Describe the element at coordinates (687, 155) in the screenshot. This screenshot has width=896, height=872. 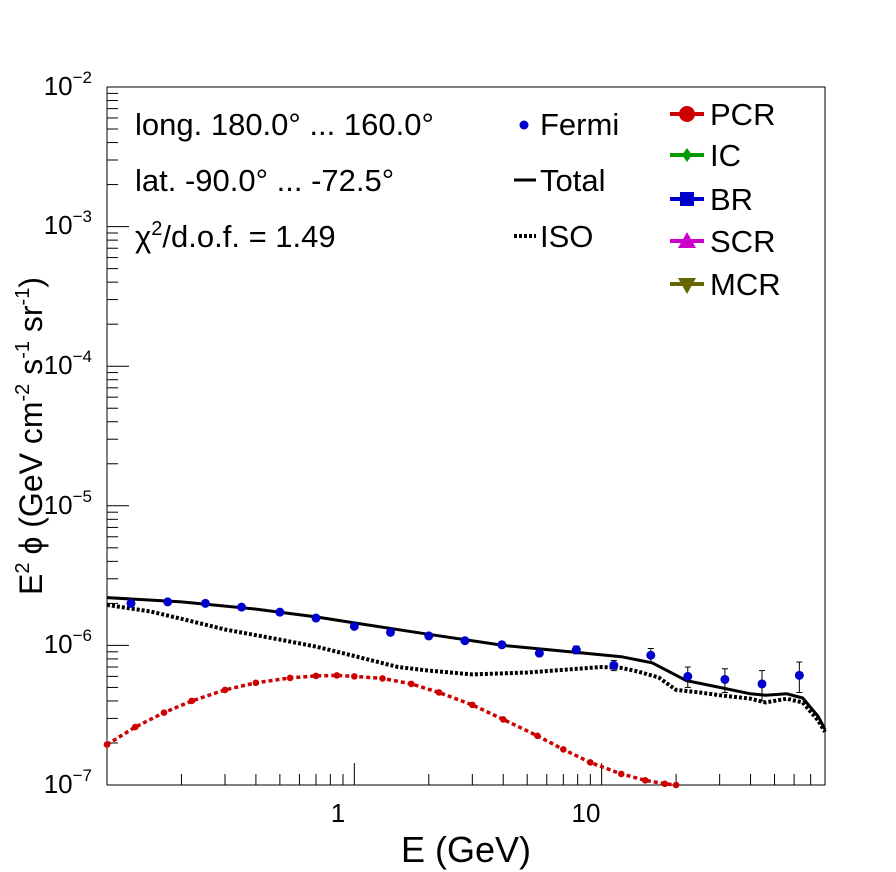
I see `legend-ic-marker` at that location.